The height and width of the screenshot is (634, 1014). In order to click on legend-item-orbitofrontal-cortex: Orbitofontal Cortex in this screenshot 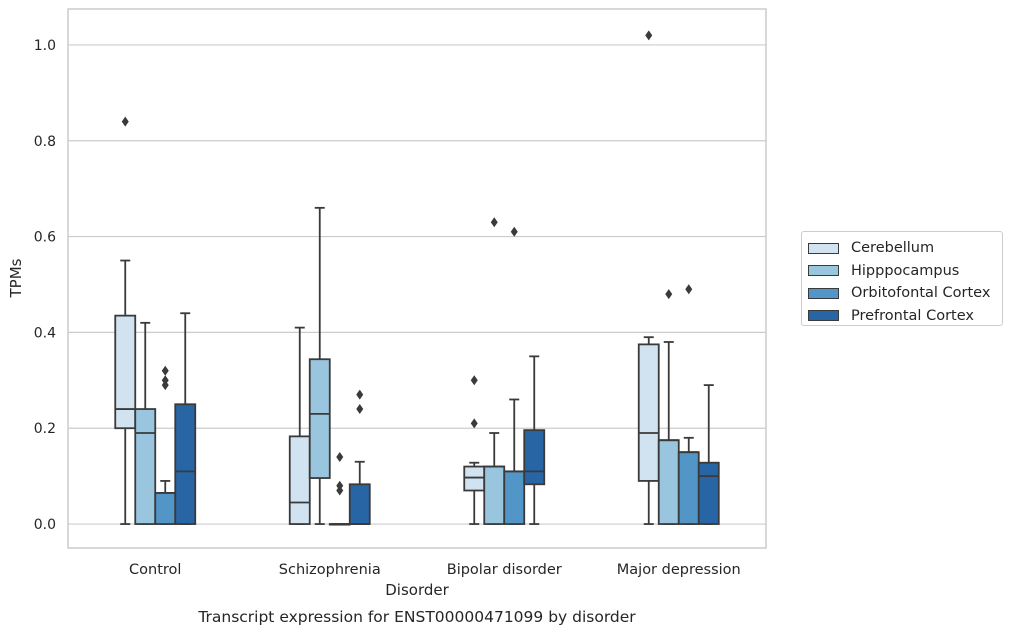, I will do `click(902, 293)`.